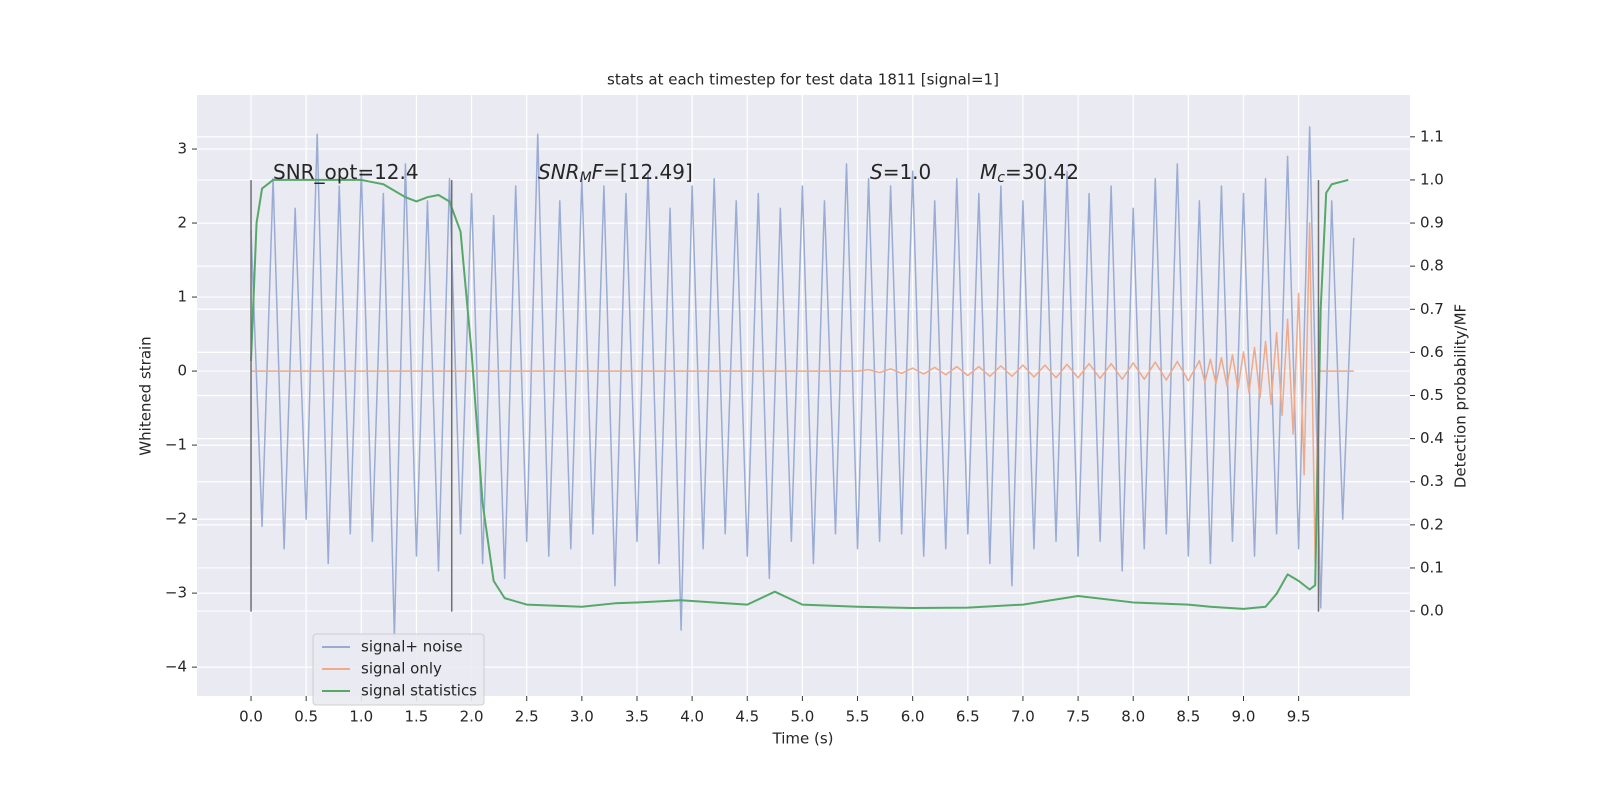 The height and width of the screenshot is (800, 1600). Describe the element at coordinates (1461, 396) in the screenshot. I see `y2-axis-label: Detection probability/MF` at that location.